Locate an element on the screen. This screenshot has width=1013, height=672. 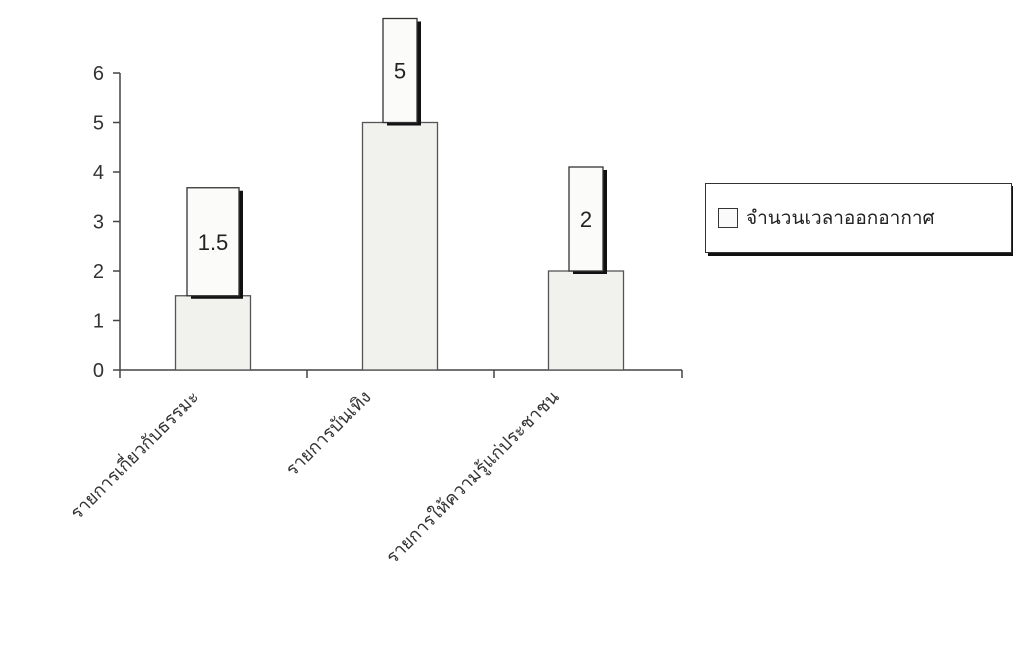
x-axis is located at coordinates (401, 374).